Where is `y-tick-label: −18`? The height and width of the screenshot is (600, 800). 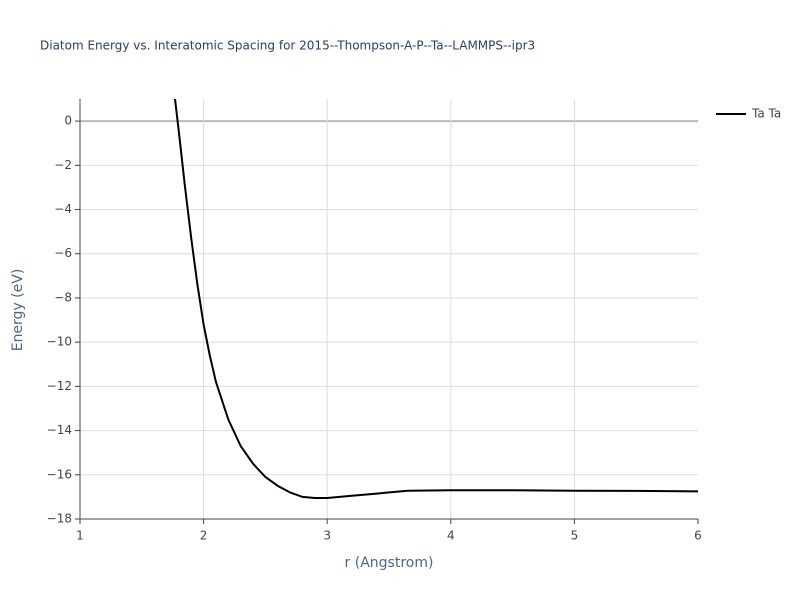 y-tick-label: −18 is located at coordinates (59, 519).